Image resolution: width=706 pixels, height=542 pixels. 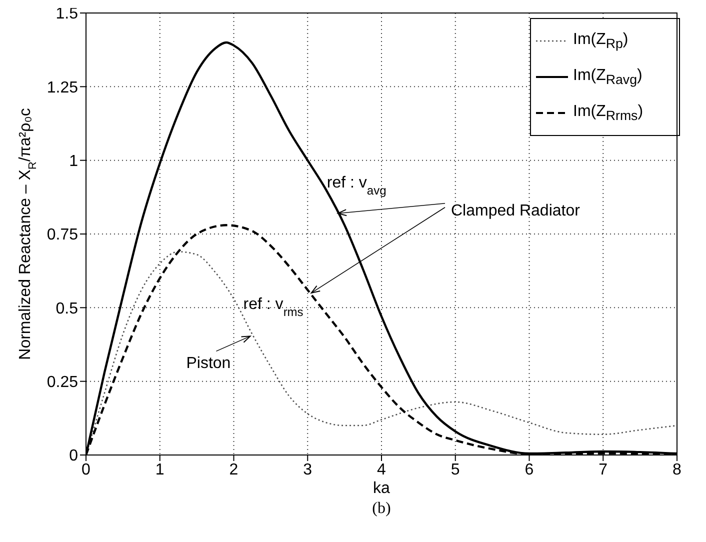 I want to click on y-tick-label: 0.75, so click(x=62, y=235).